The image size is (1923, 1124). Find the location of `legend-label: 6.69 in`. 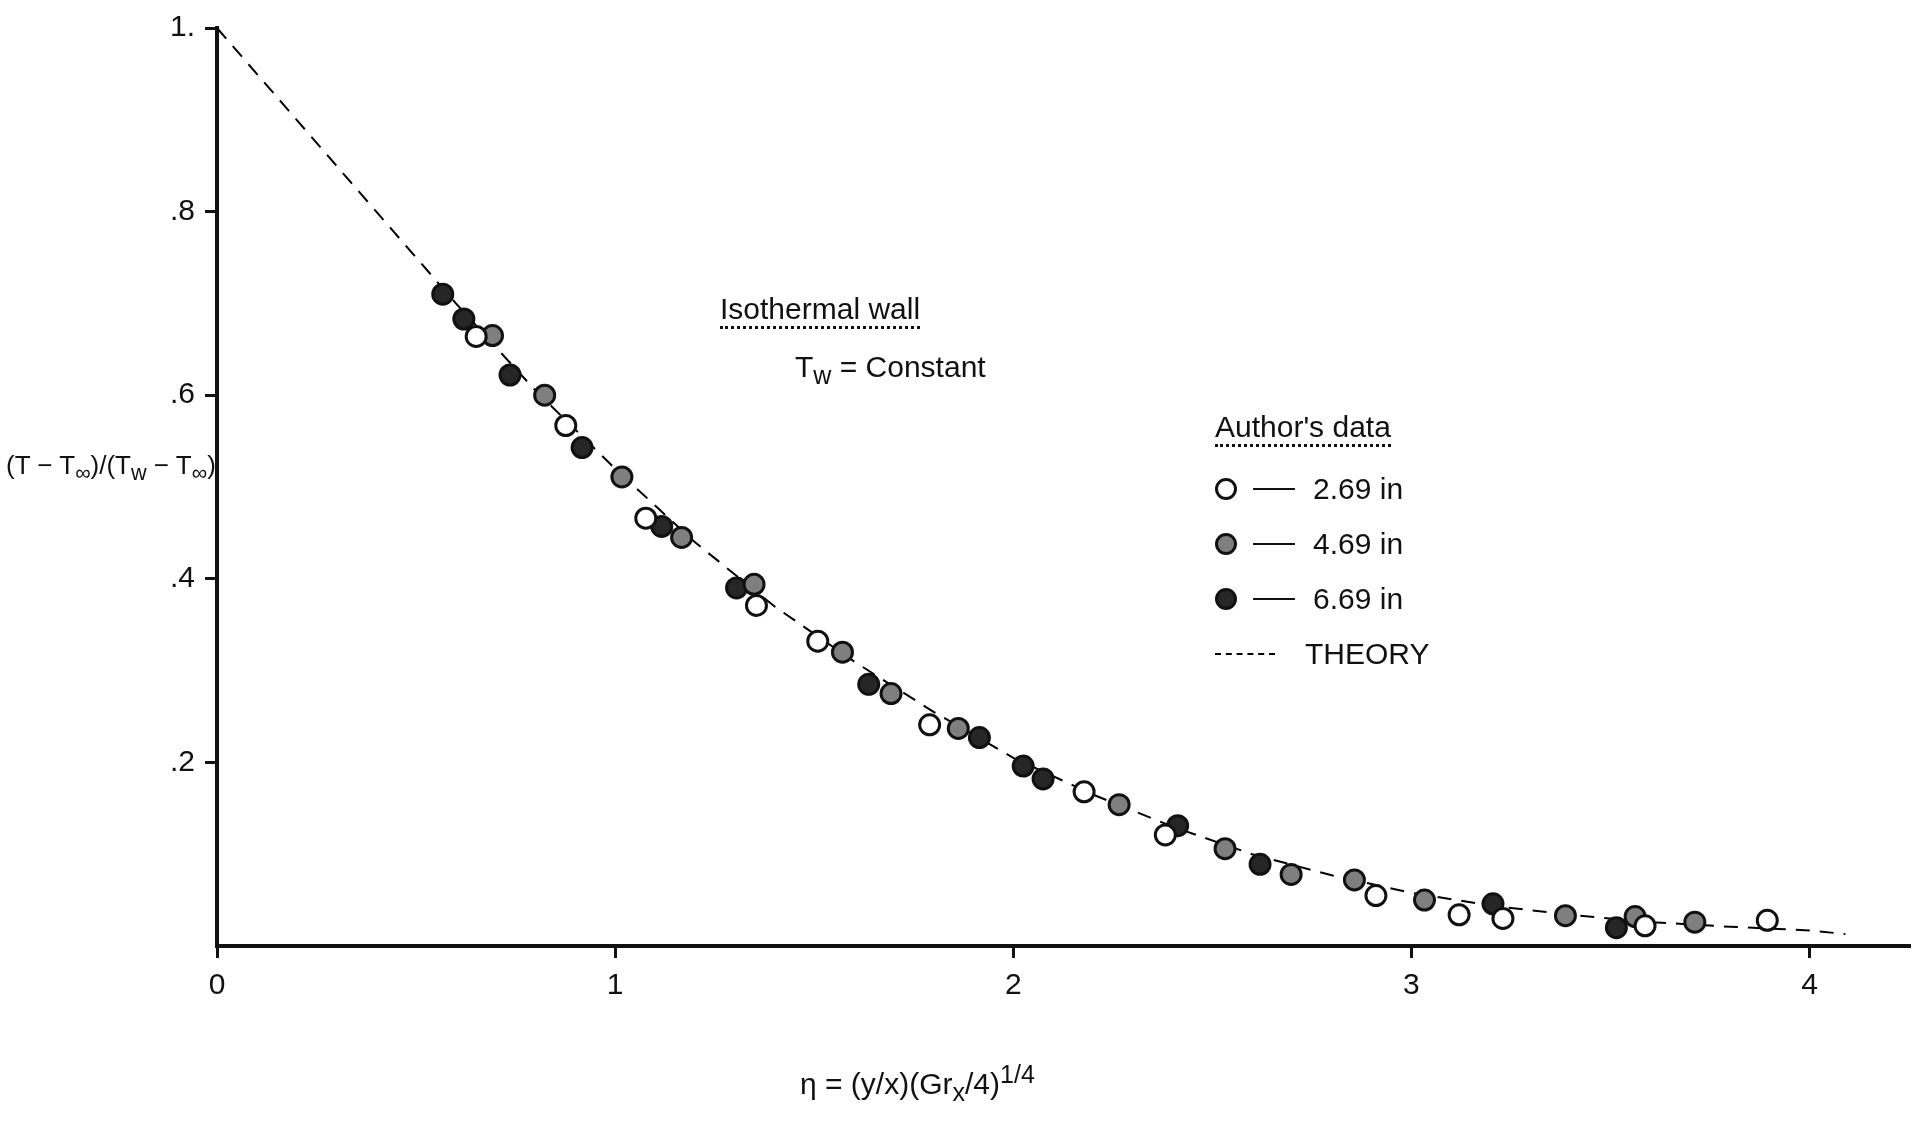

legend-label: 6.69 in is located at coordinates (1358, 598).